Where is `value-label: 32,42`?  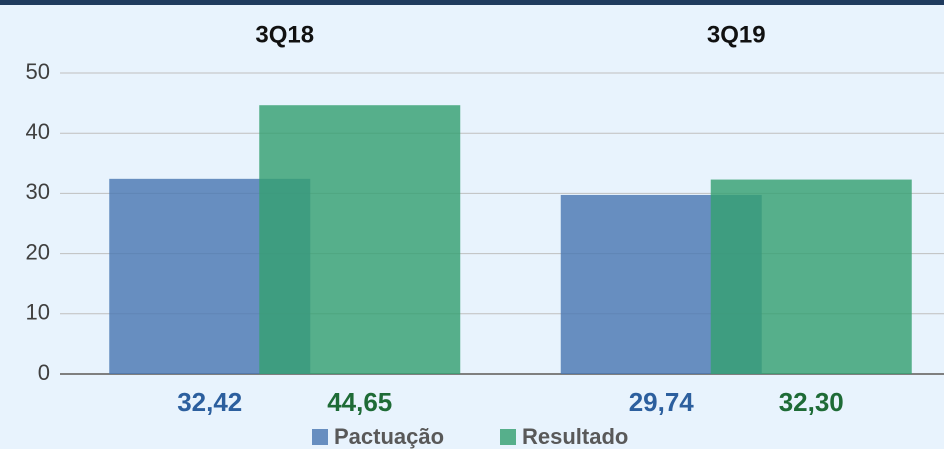
value-label: 32,42 is located at coordinates (209, 402).